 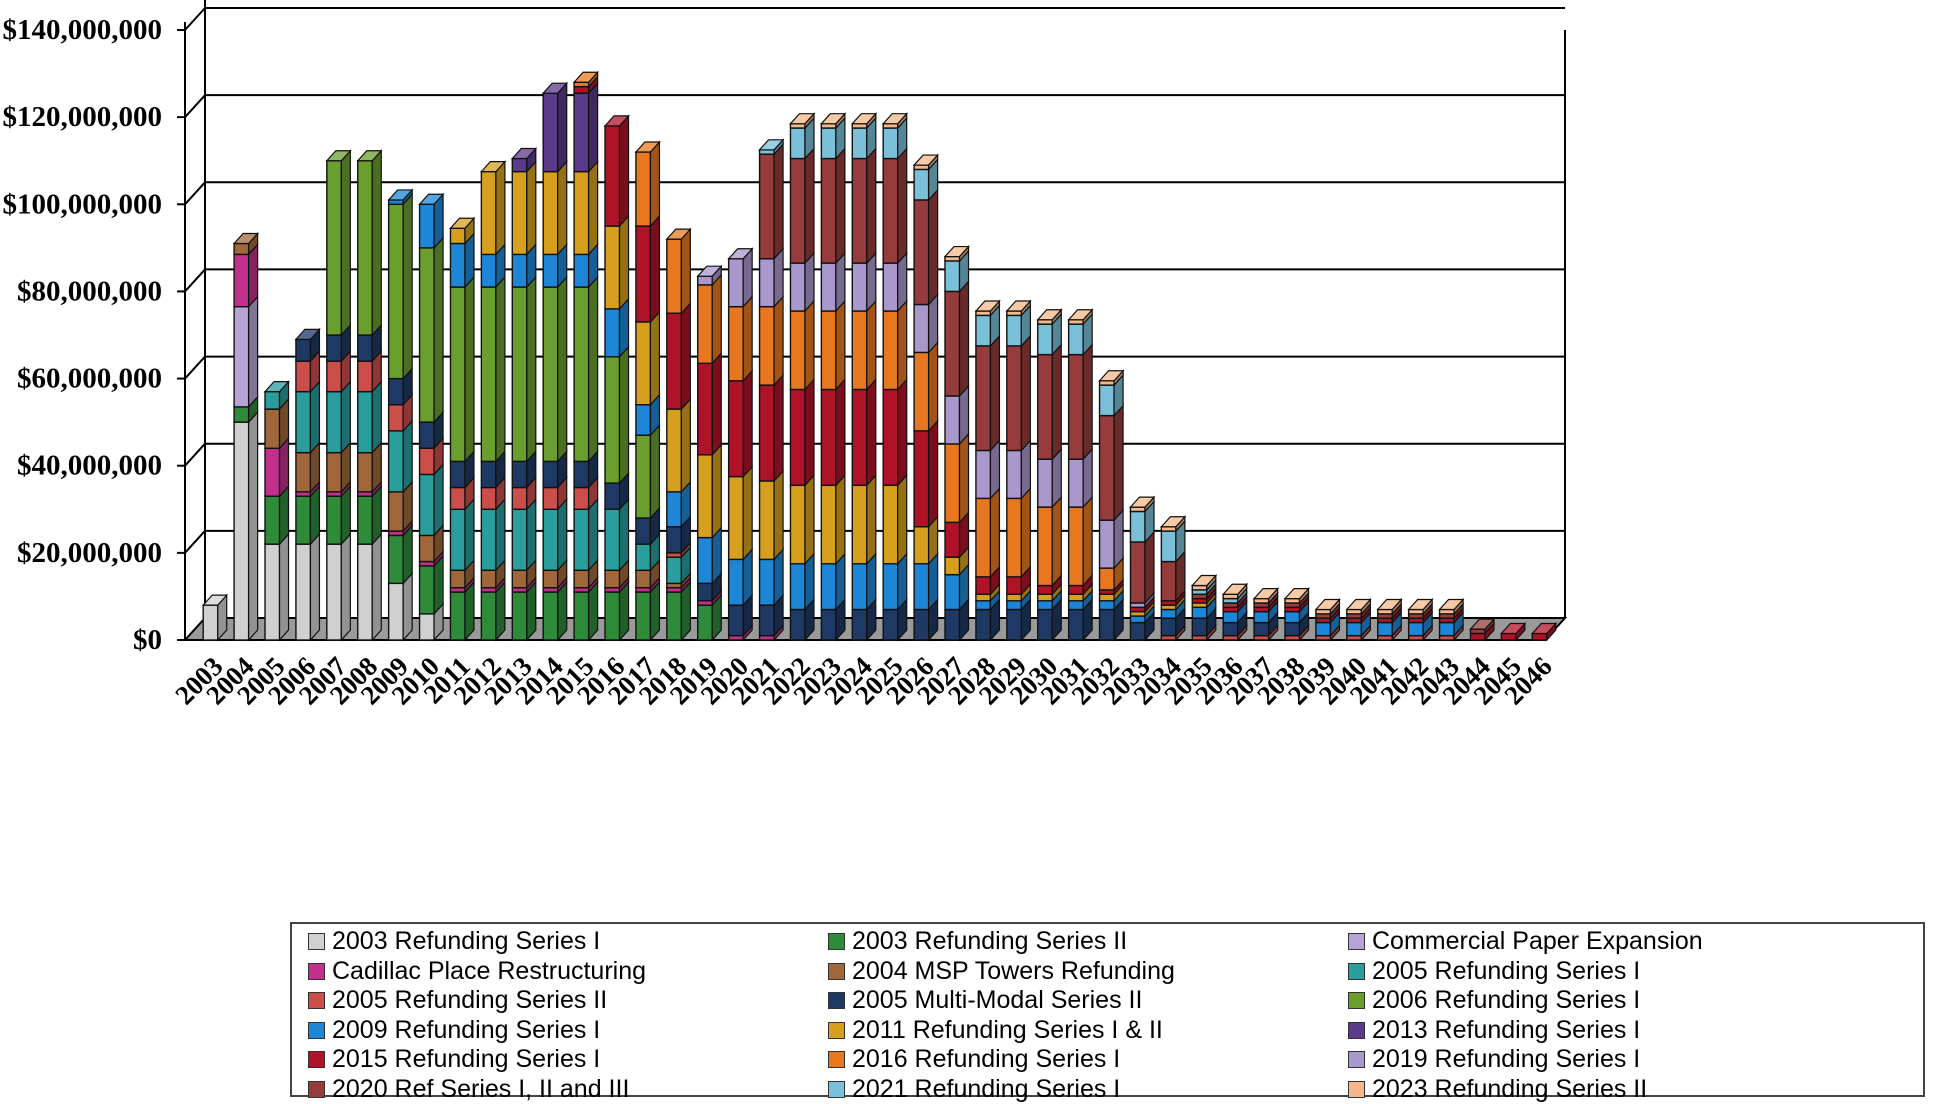 I want to click on legend-item: 2021 Refunding Series I, so click(x=1088, y=1089).